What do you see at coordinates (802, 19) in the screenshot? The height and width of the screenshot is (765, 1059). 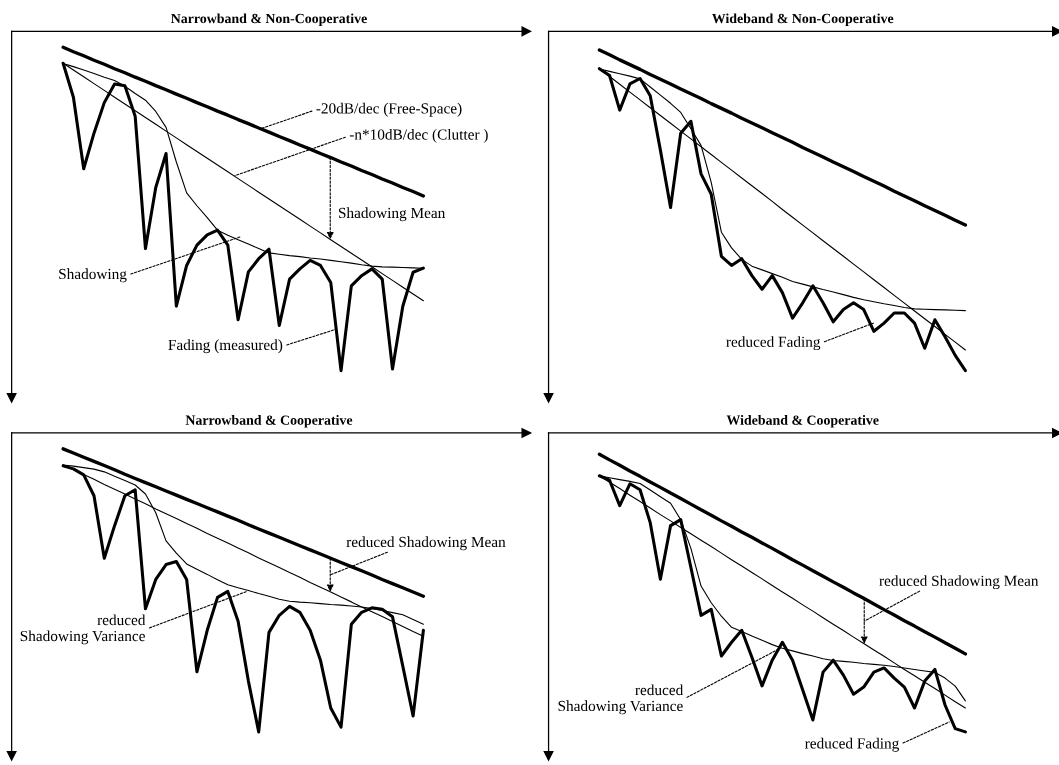 I see `chart-title: Wideband & Non-Cooperative` at bounding box center [802, 19].